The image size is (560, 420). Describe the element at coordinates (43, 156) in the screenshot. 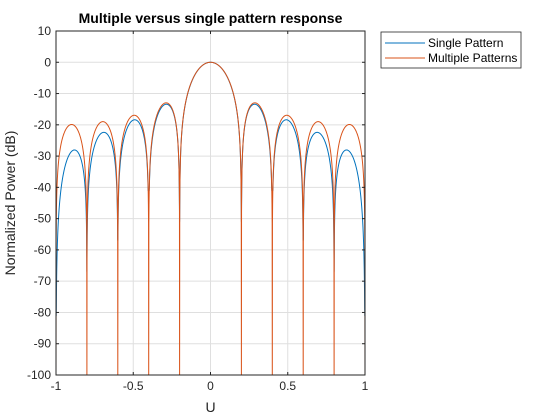

I see `y-tick-label-4: -30` at that location.